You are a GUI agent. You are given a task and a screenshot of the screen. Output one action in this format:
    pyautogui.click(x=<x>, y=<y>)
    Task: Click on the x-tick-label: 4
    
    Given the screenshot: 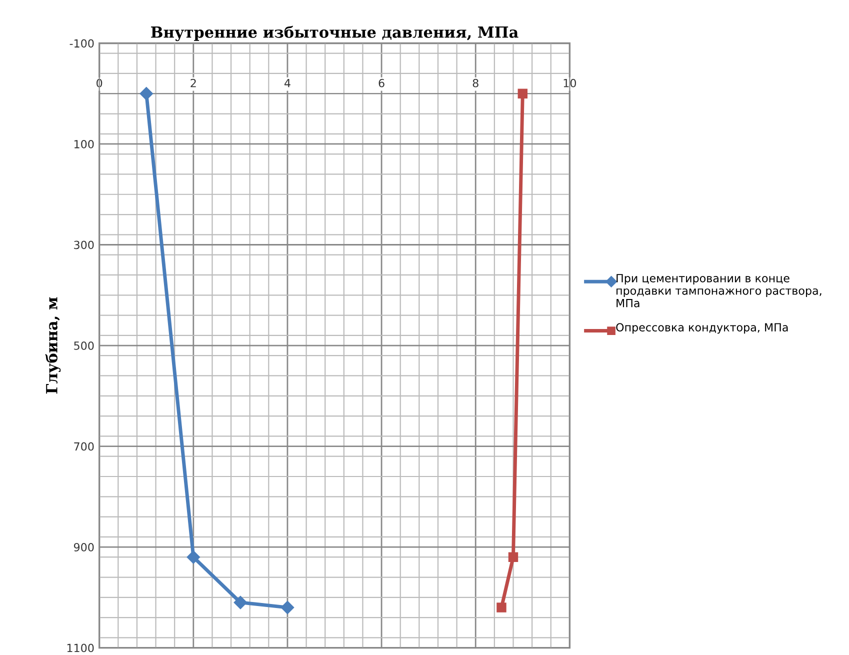 What is the action you would take?
    pyautogui.click(x=287, y=83)
    